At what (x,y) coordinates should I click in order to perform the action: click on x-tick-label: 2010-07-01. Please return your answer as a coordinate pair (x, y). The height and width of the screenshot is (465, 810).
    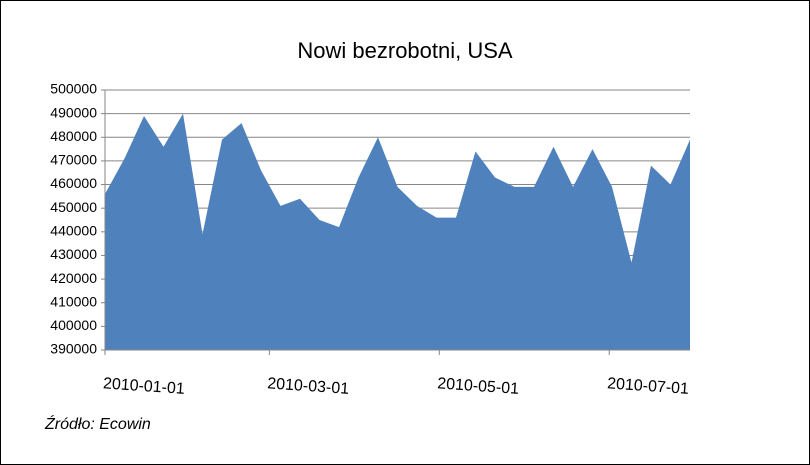
    Looking at the image, I should click on (648, 386).